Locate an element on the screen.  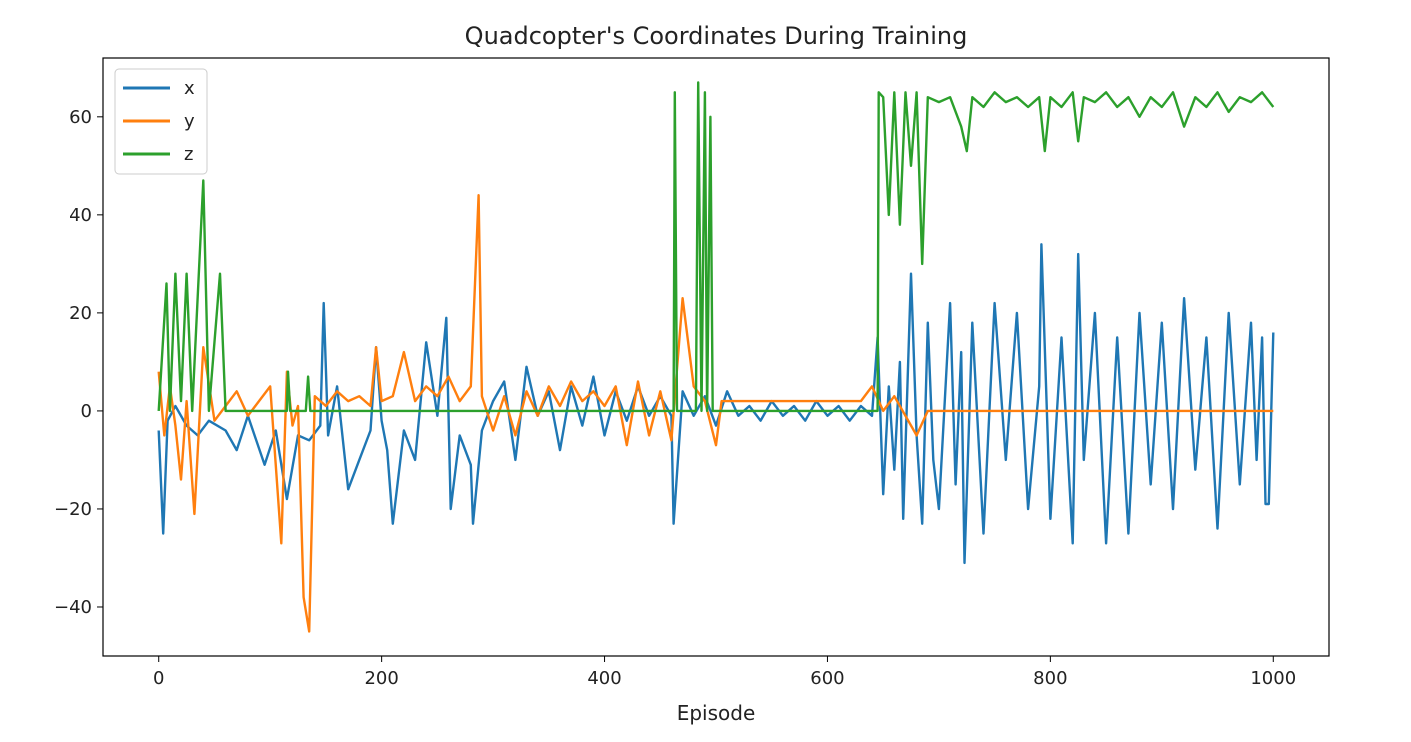
y-tick-labels: −40 −20 0 20 40 60 is located at coordinates (73, 362).